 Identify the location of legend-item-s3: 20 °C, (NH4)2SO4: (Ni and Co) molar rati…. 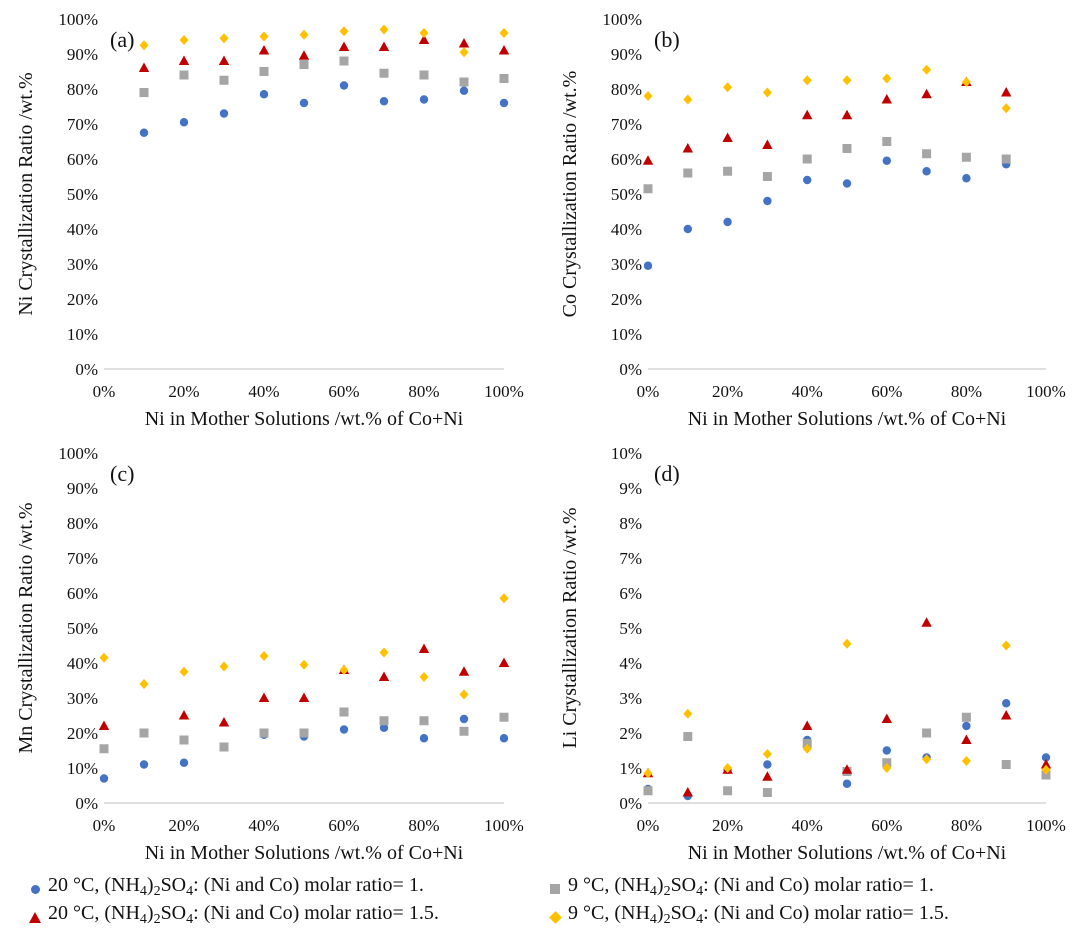
(233, 916).